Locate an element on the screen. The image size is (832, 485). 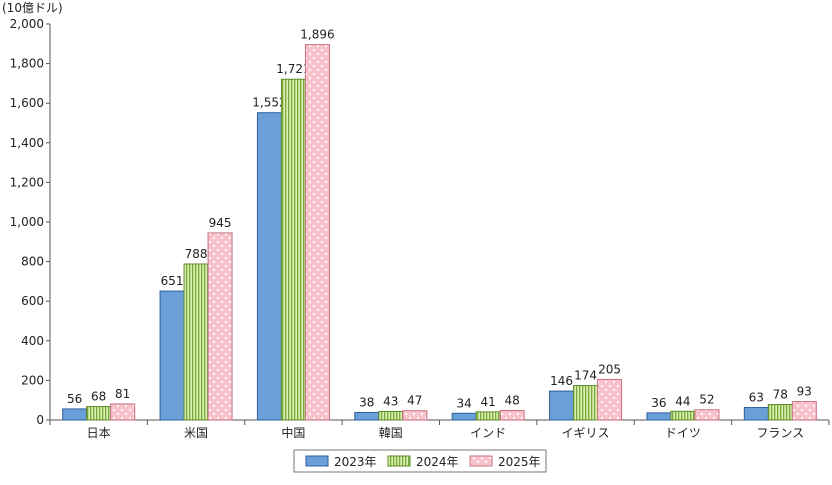
data-label: 78 is located at coordinates (780, 395).